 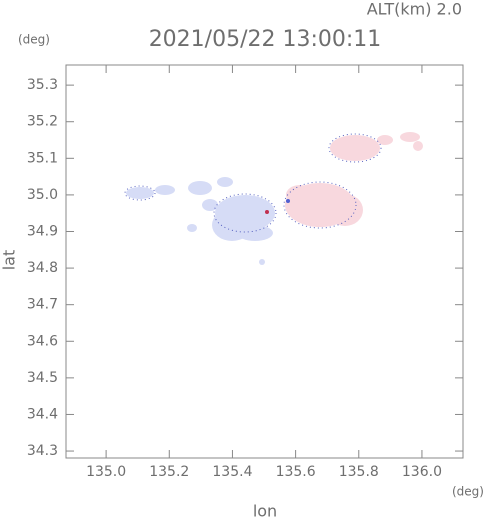 I want to click on y-tick-label: 35.2, so click(x=42, y=122).